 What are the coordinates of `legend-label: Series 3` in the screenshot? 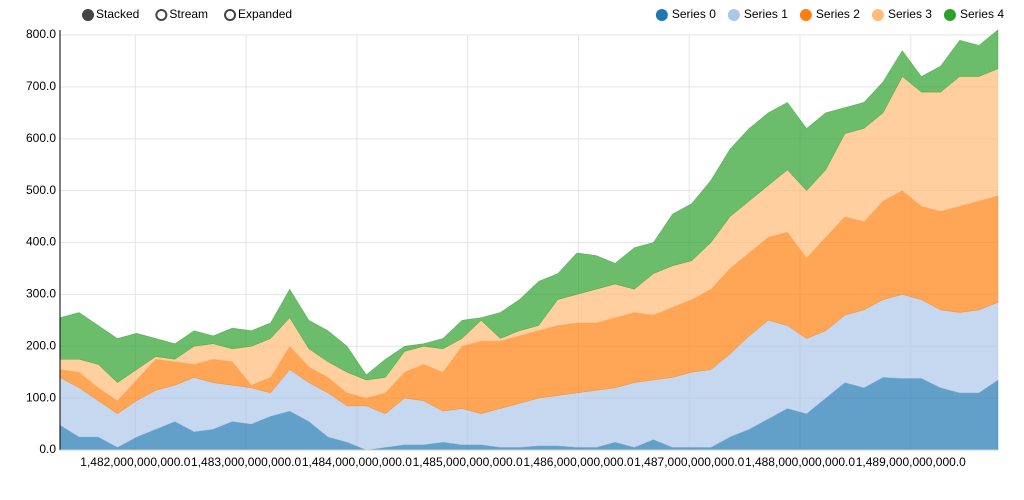 It's located at (910, 14).